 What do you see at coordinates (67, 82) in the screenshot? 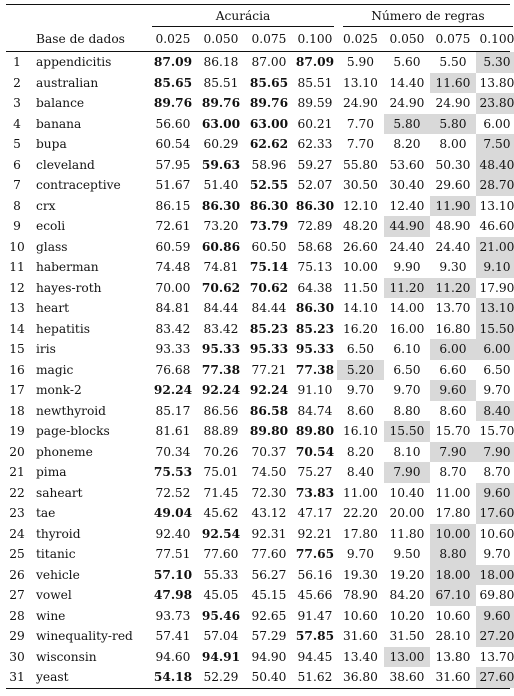
I see `dataset-name: australian` at bounding box center [67, 82].